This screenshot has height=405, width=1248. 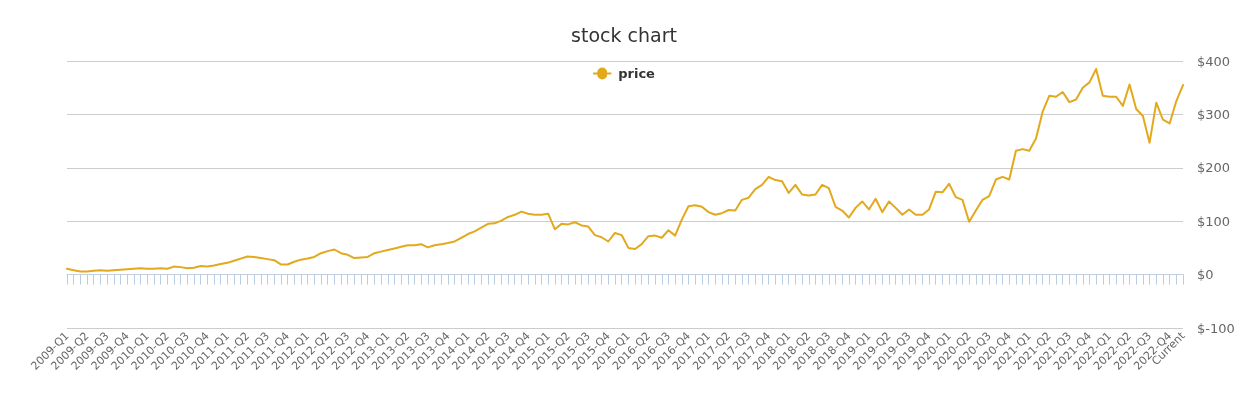 What do you see at coordinates (1205, 275) in the screenshot?
I see `y-tick-label: $0` at bounding box center [1205, 275].